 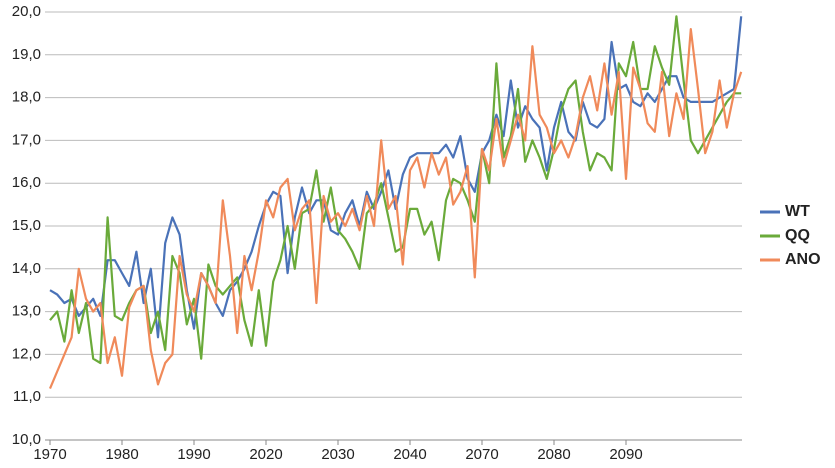 I want to click on x-tick-label: 2020, so click(x=265, y=454).